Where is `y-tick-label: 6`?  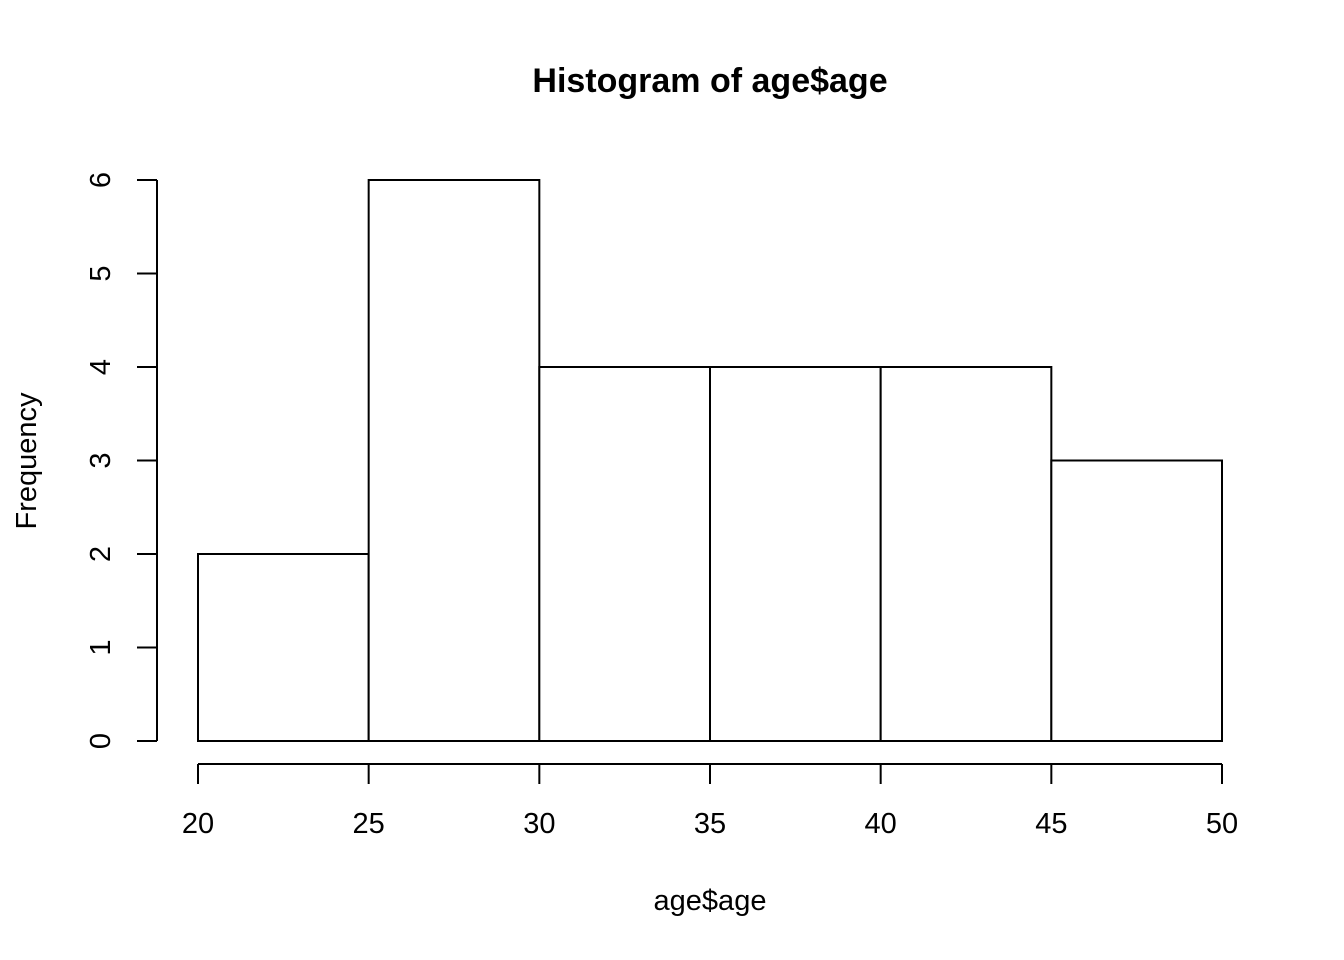 y-tick-label: 6 is located at coordinates (101, 180).